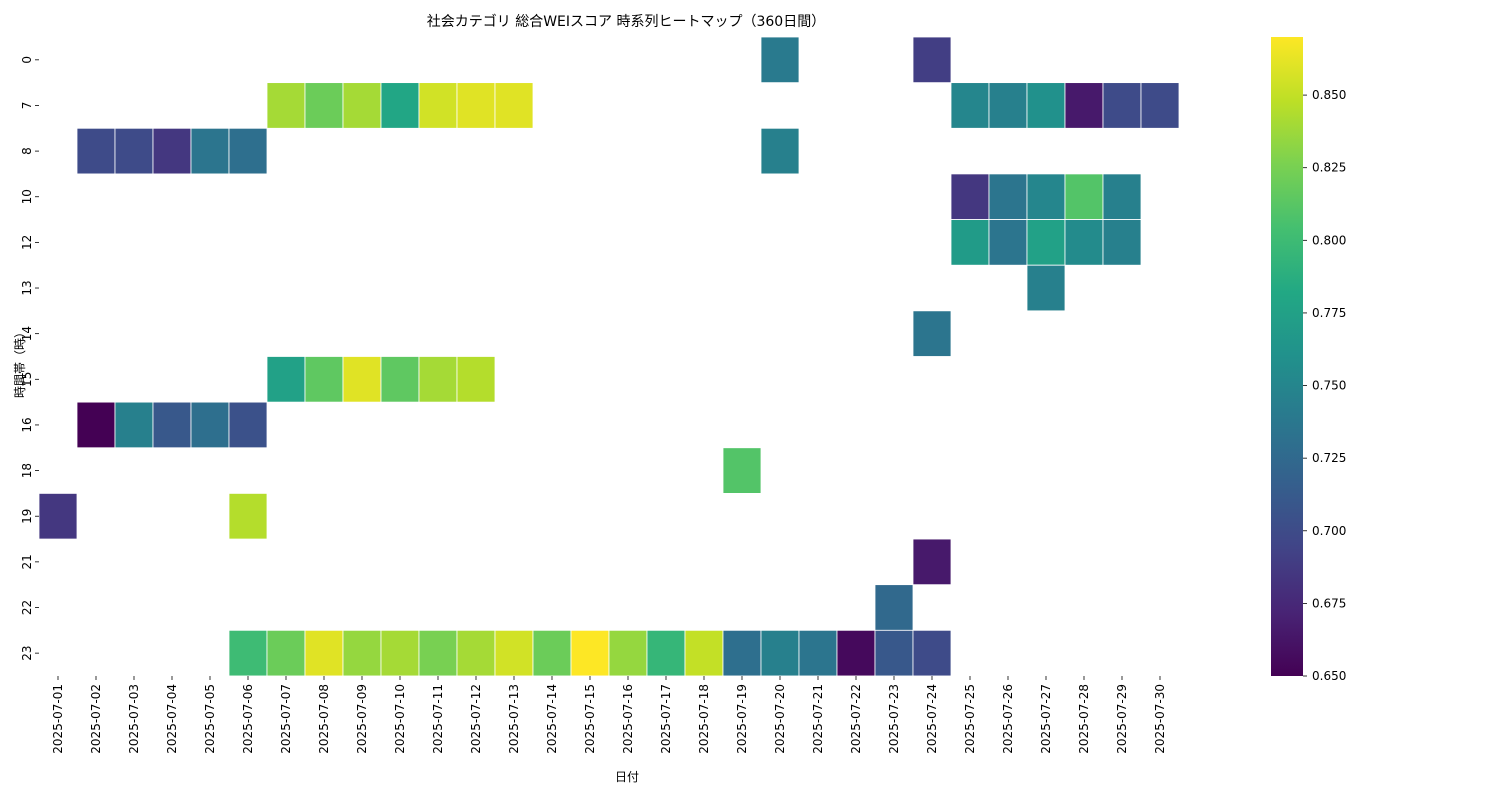 The image size is (1500, 800). What do you see at coordinates (742, 719) in the screenshot?
I see `x-tick-label: 2025-07-19` at bounding box center [742, 719].